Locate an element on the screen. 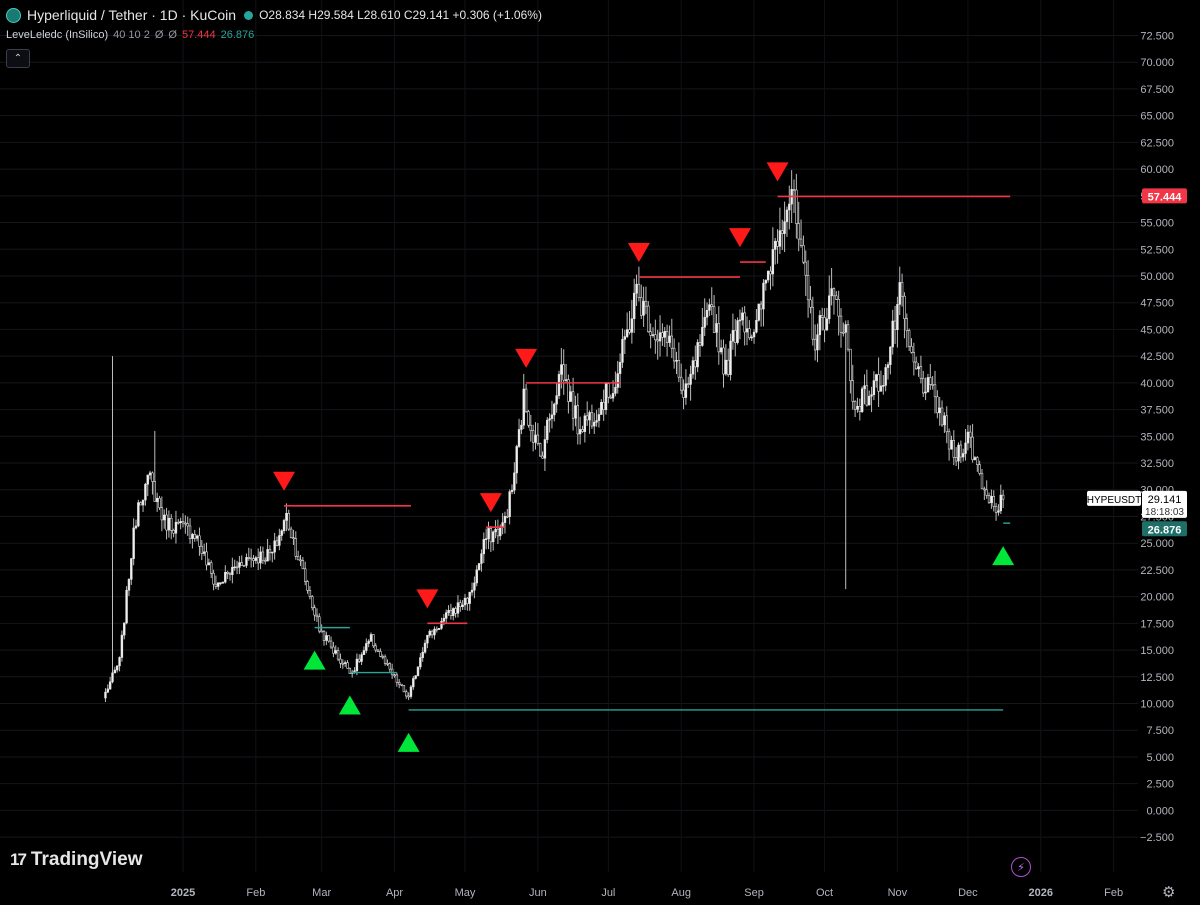 Image resolution: width=1200 pixels, height=905 pixels. y-tick-label: 42.500 is located at coordinates (1157, 357).